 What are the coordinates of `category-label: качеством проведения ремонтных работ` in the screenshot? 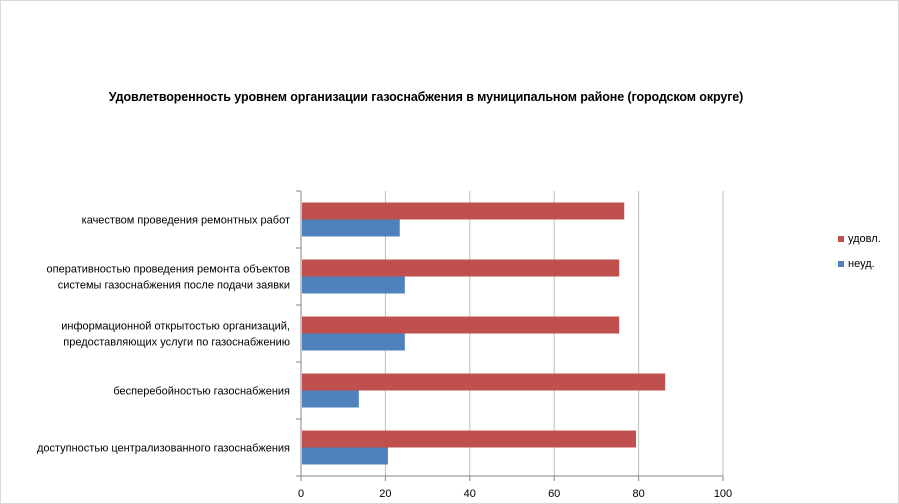 It's located at (186, 221).